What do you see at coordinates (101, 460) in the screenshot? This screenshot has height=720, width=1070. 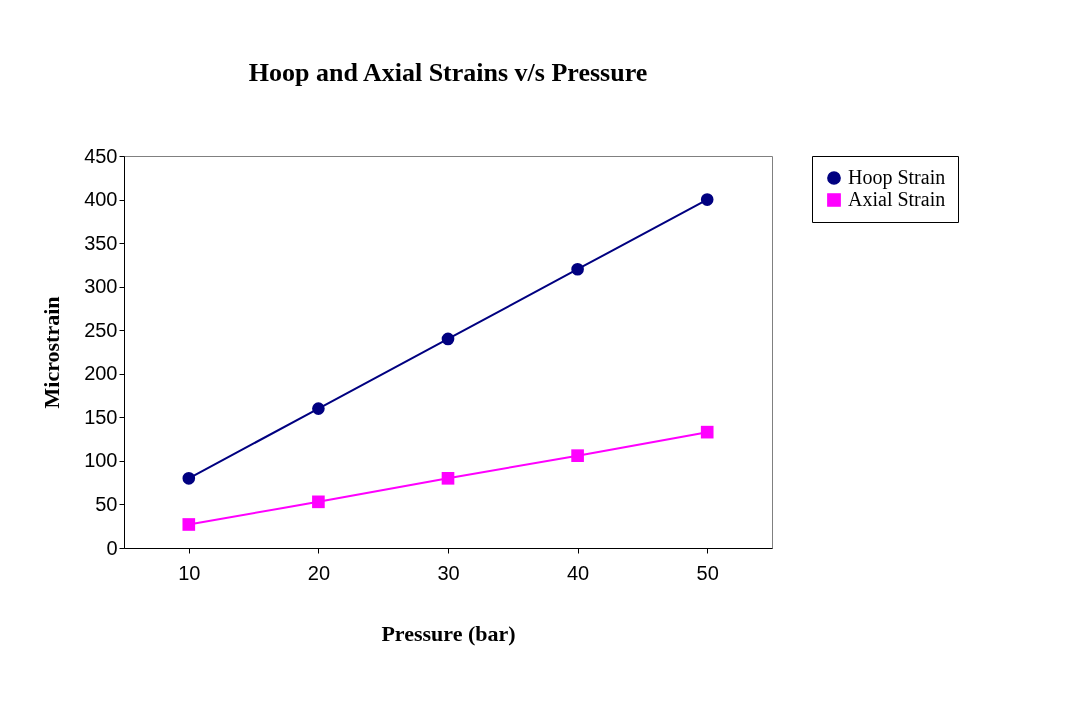 I see `y-tick-label: 100` at bounding box center [101, 460].